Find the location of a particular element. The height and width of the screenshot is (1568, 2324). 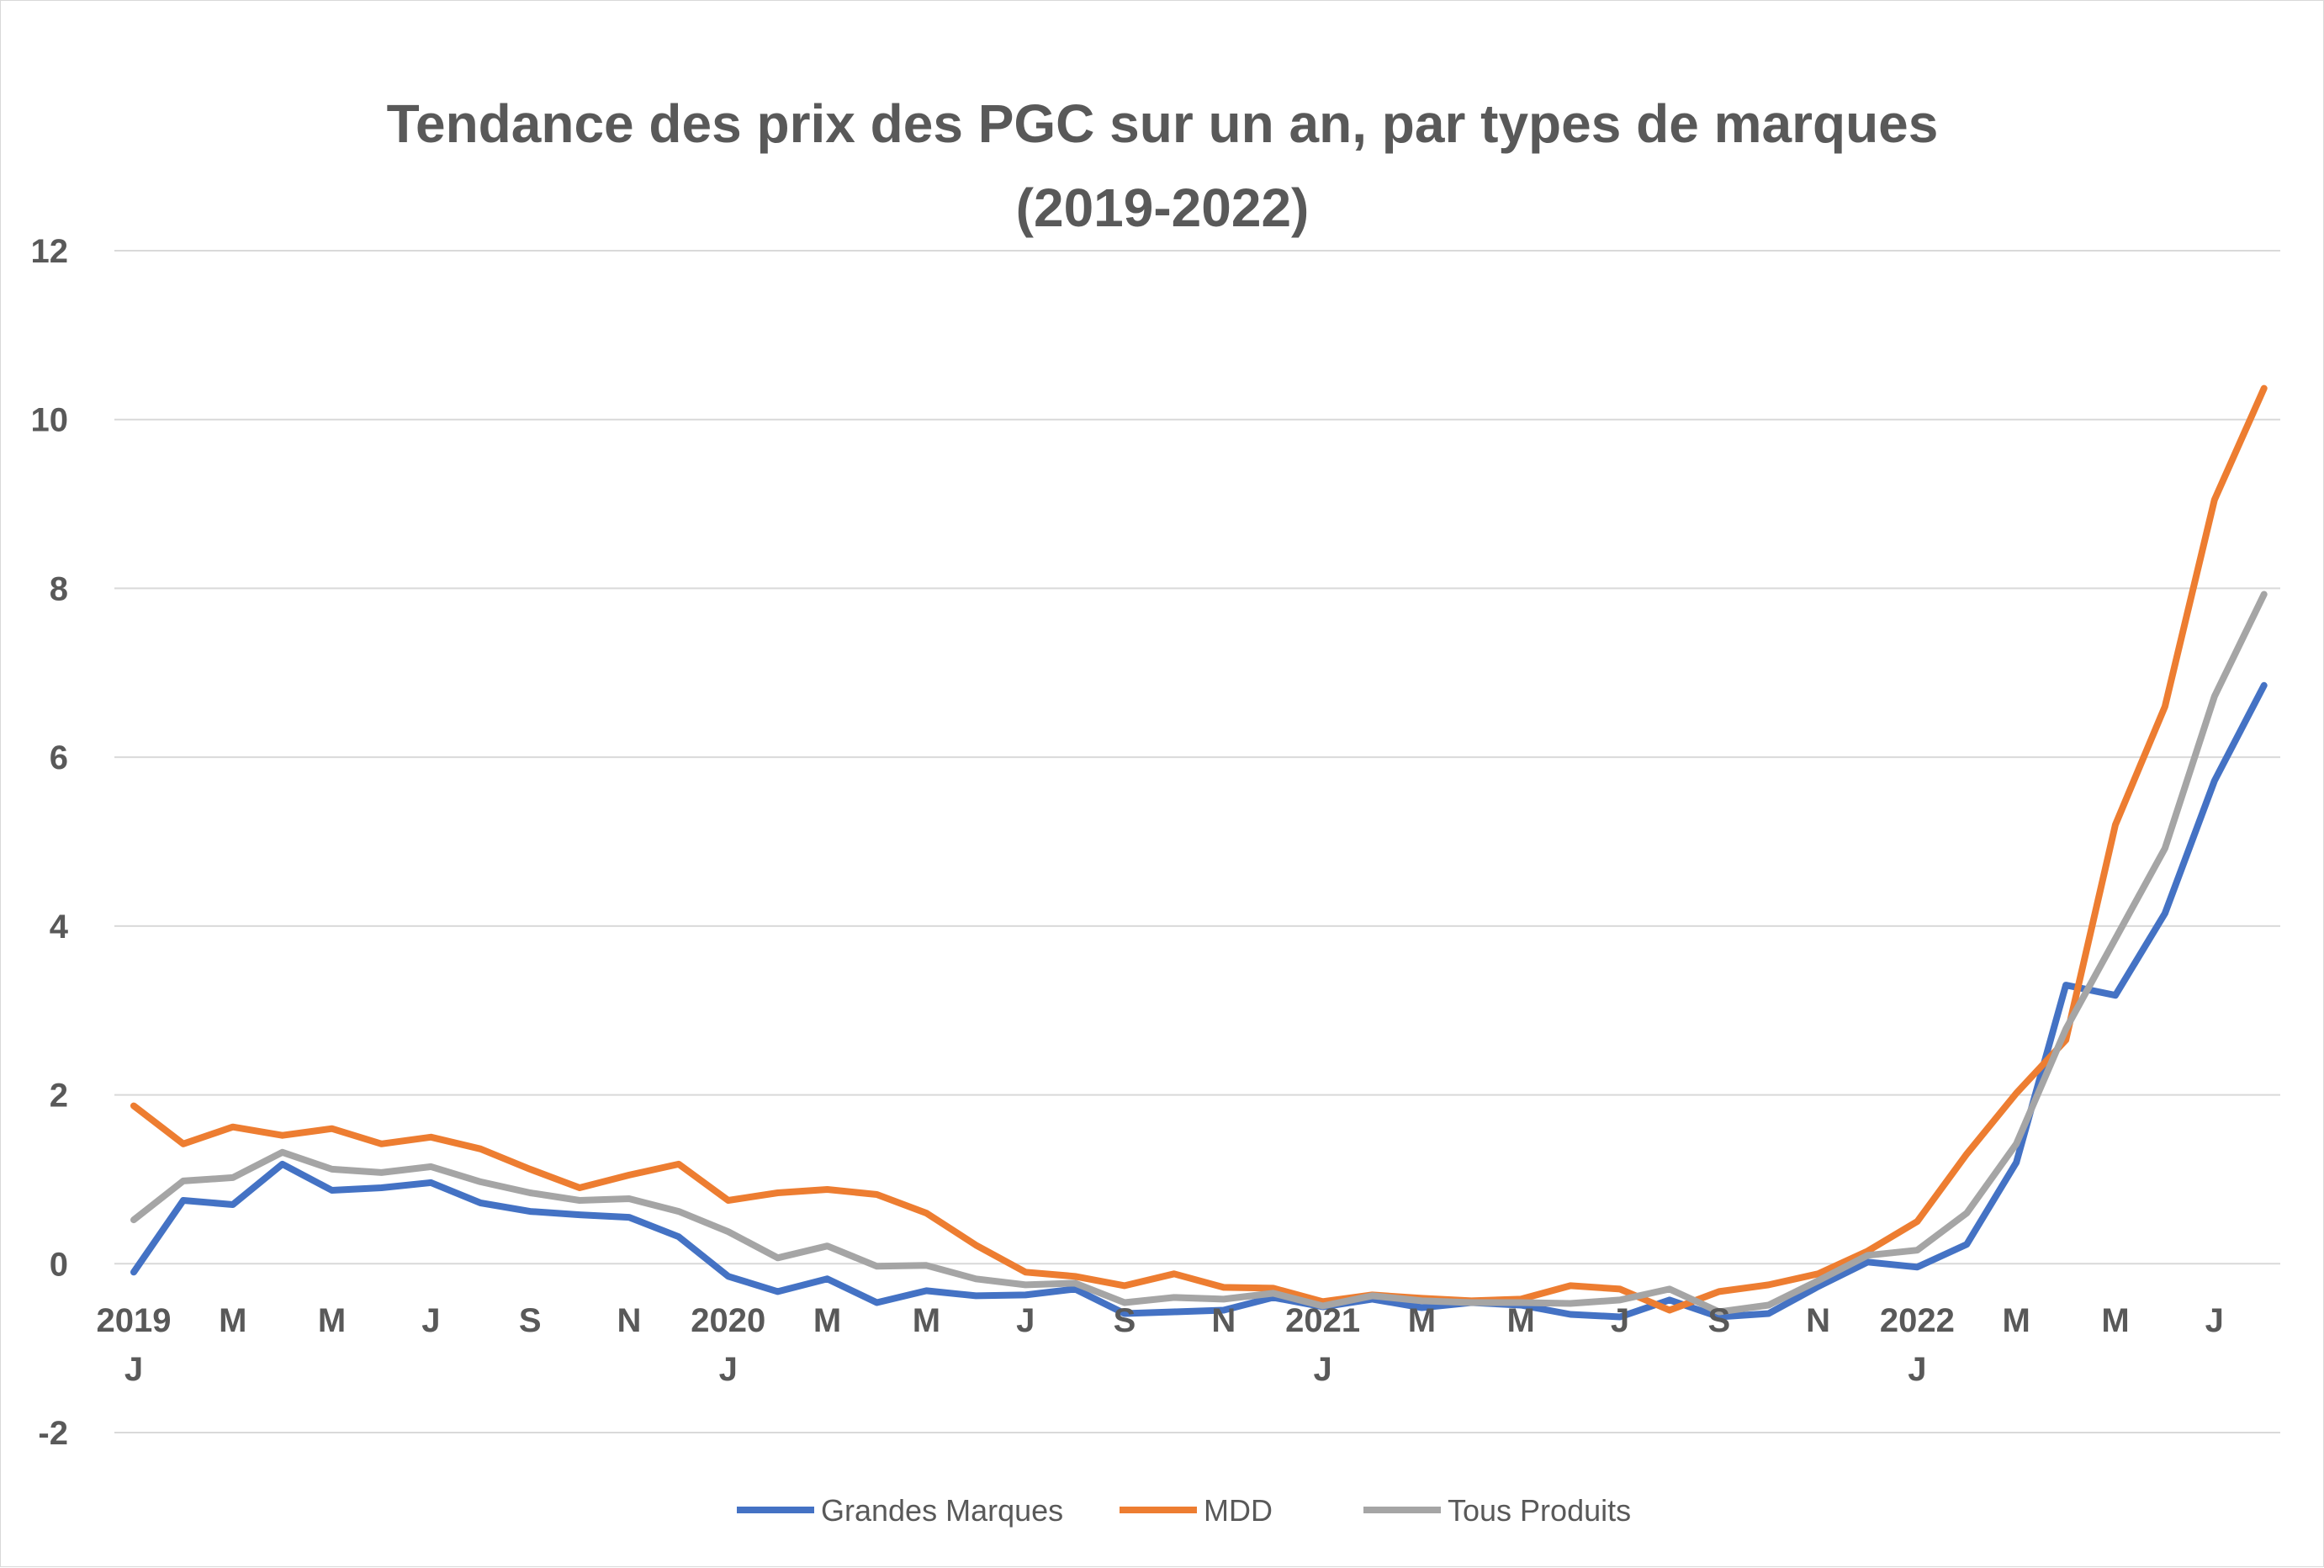

legend-label: Tous Produits is located at coordinates (1540, 1510).